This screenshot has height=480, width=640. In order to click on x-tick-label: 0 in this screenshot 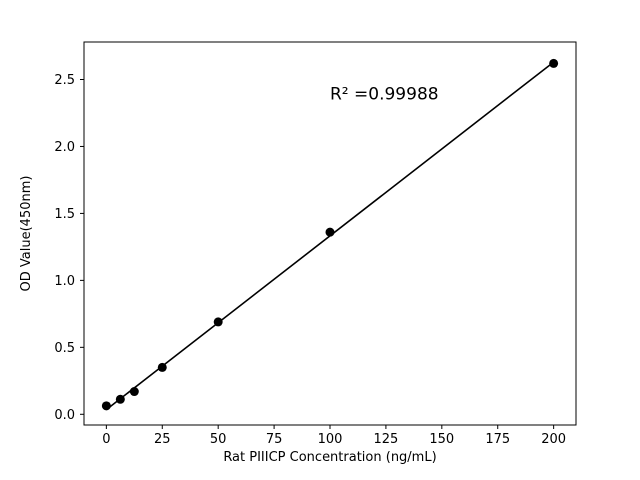, I will do `click(106, 439)`.